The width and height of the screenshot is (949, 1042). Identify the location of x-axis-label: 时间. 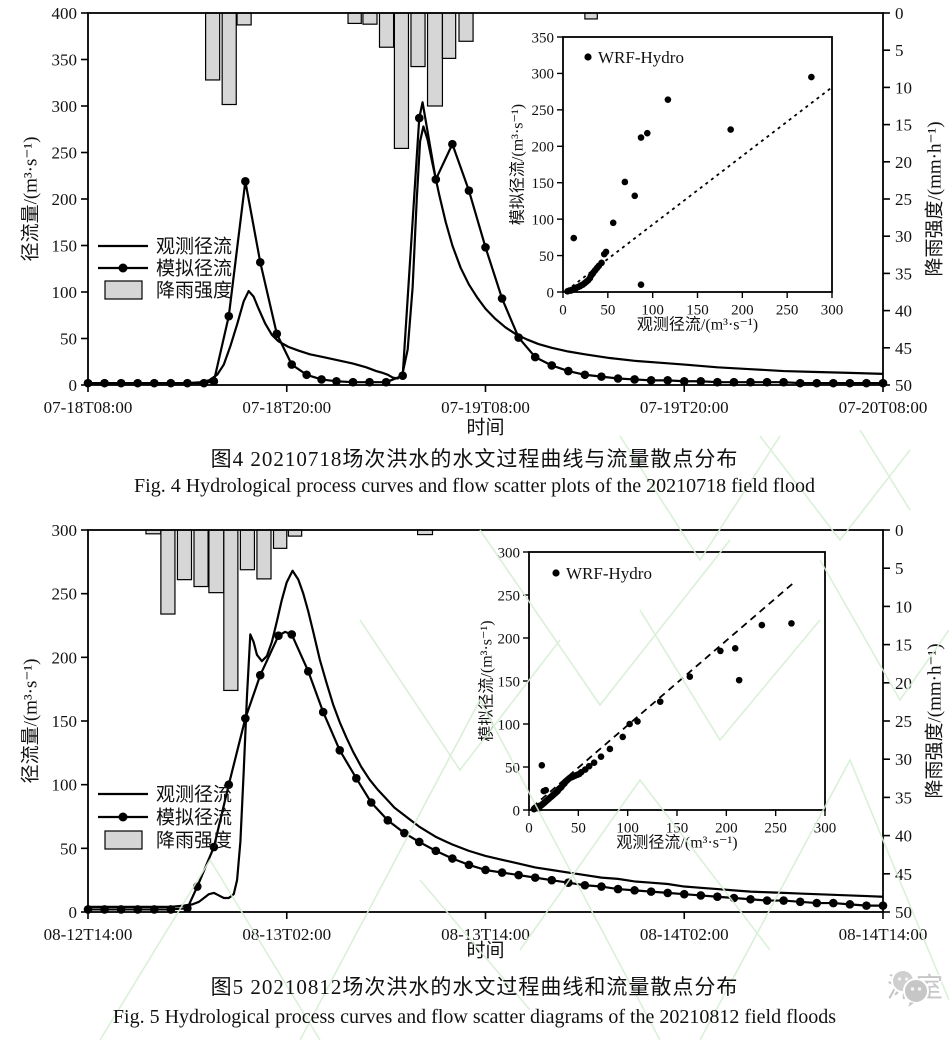
(485, 428).